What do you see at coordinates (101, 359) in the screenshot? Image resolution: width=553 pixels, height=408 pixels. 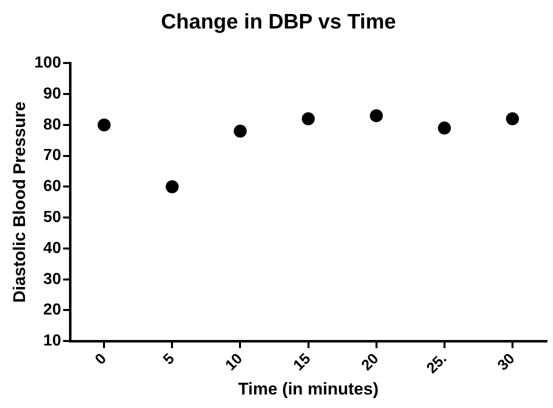 I see `x-tick-label: 0` at bounding box center [101, 359].